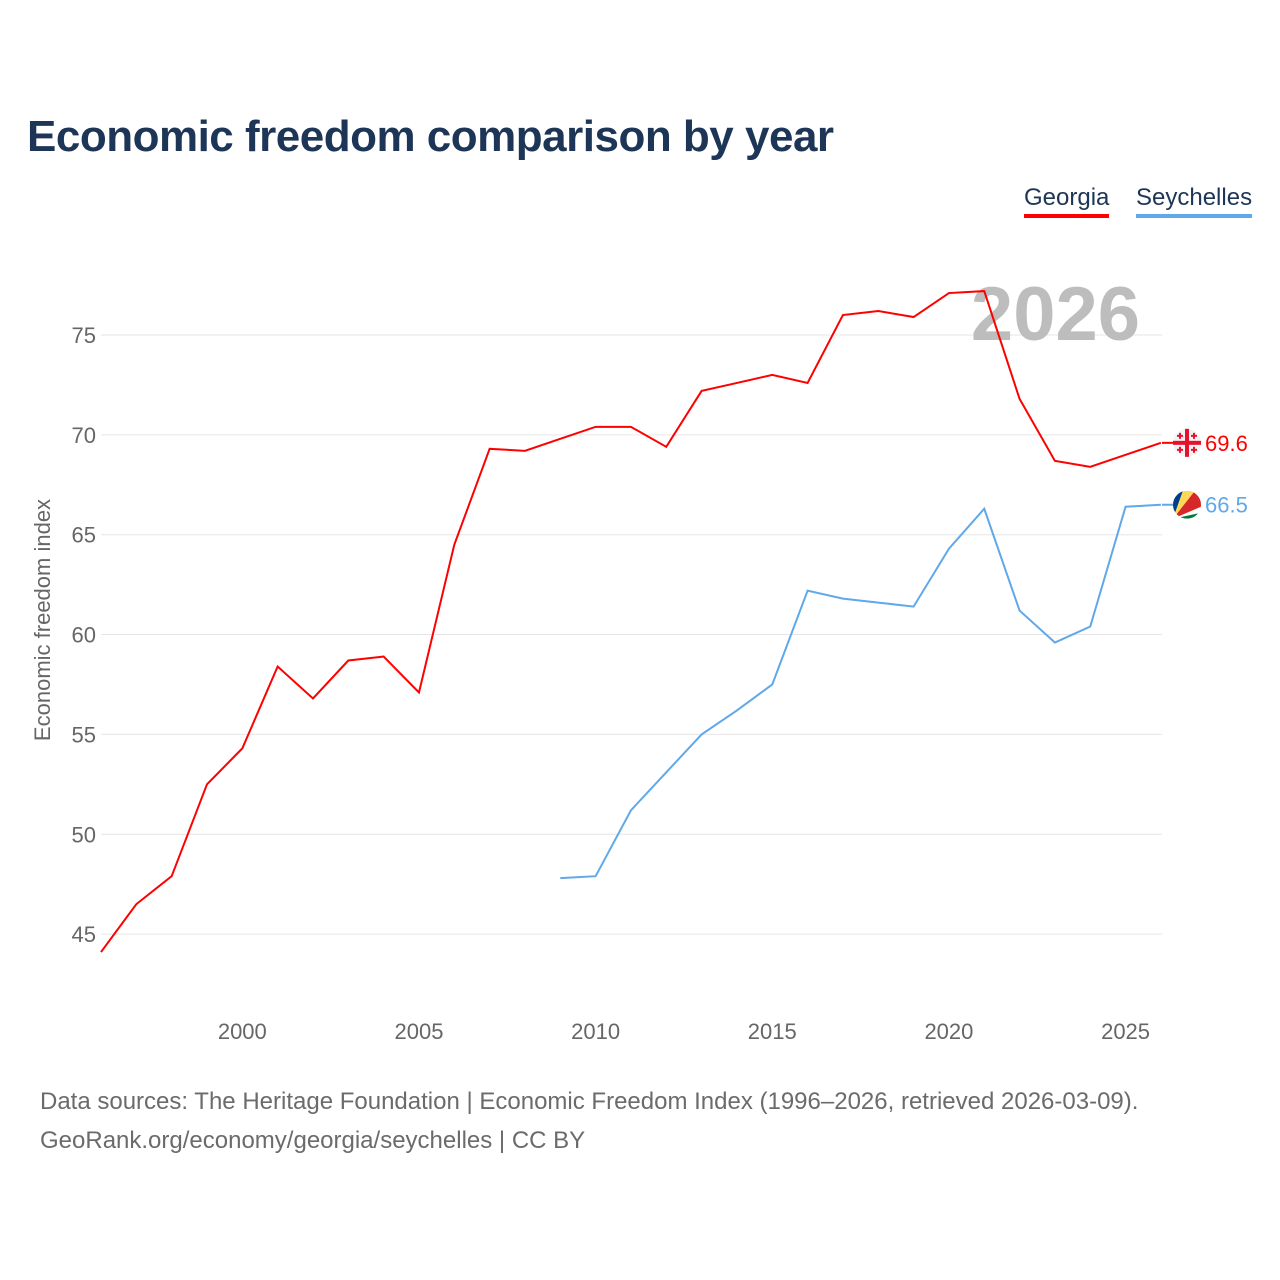 This screenshot has height=1280, width=1280. Describe the element at coordinates (418, 1031) in the screenshot. I see `x-tick-label: 2005` at that location.